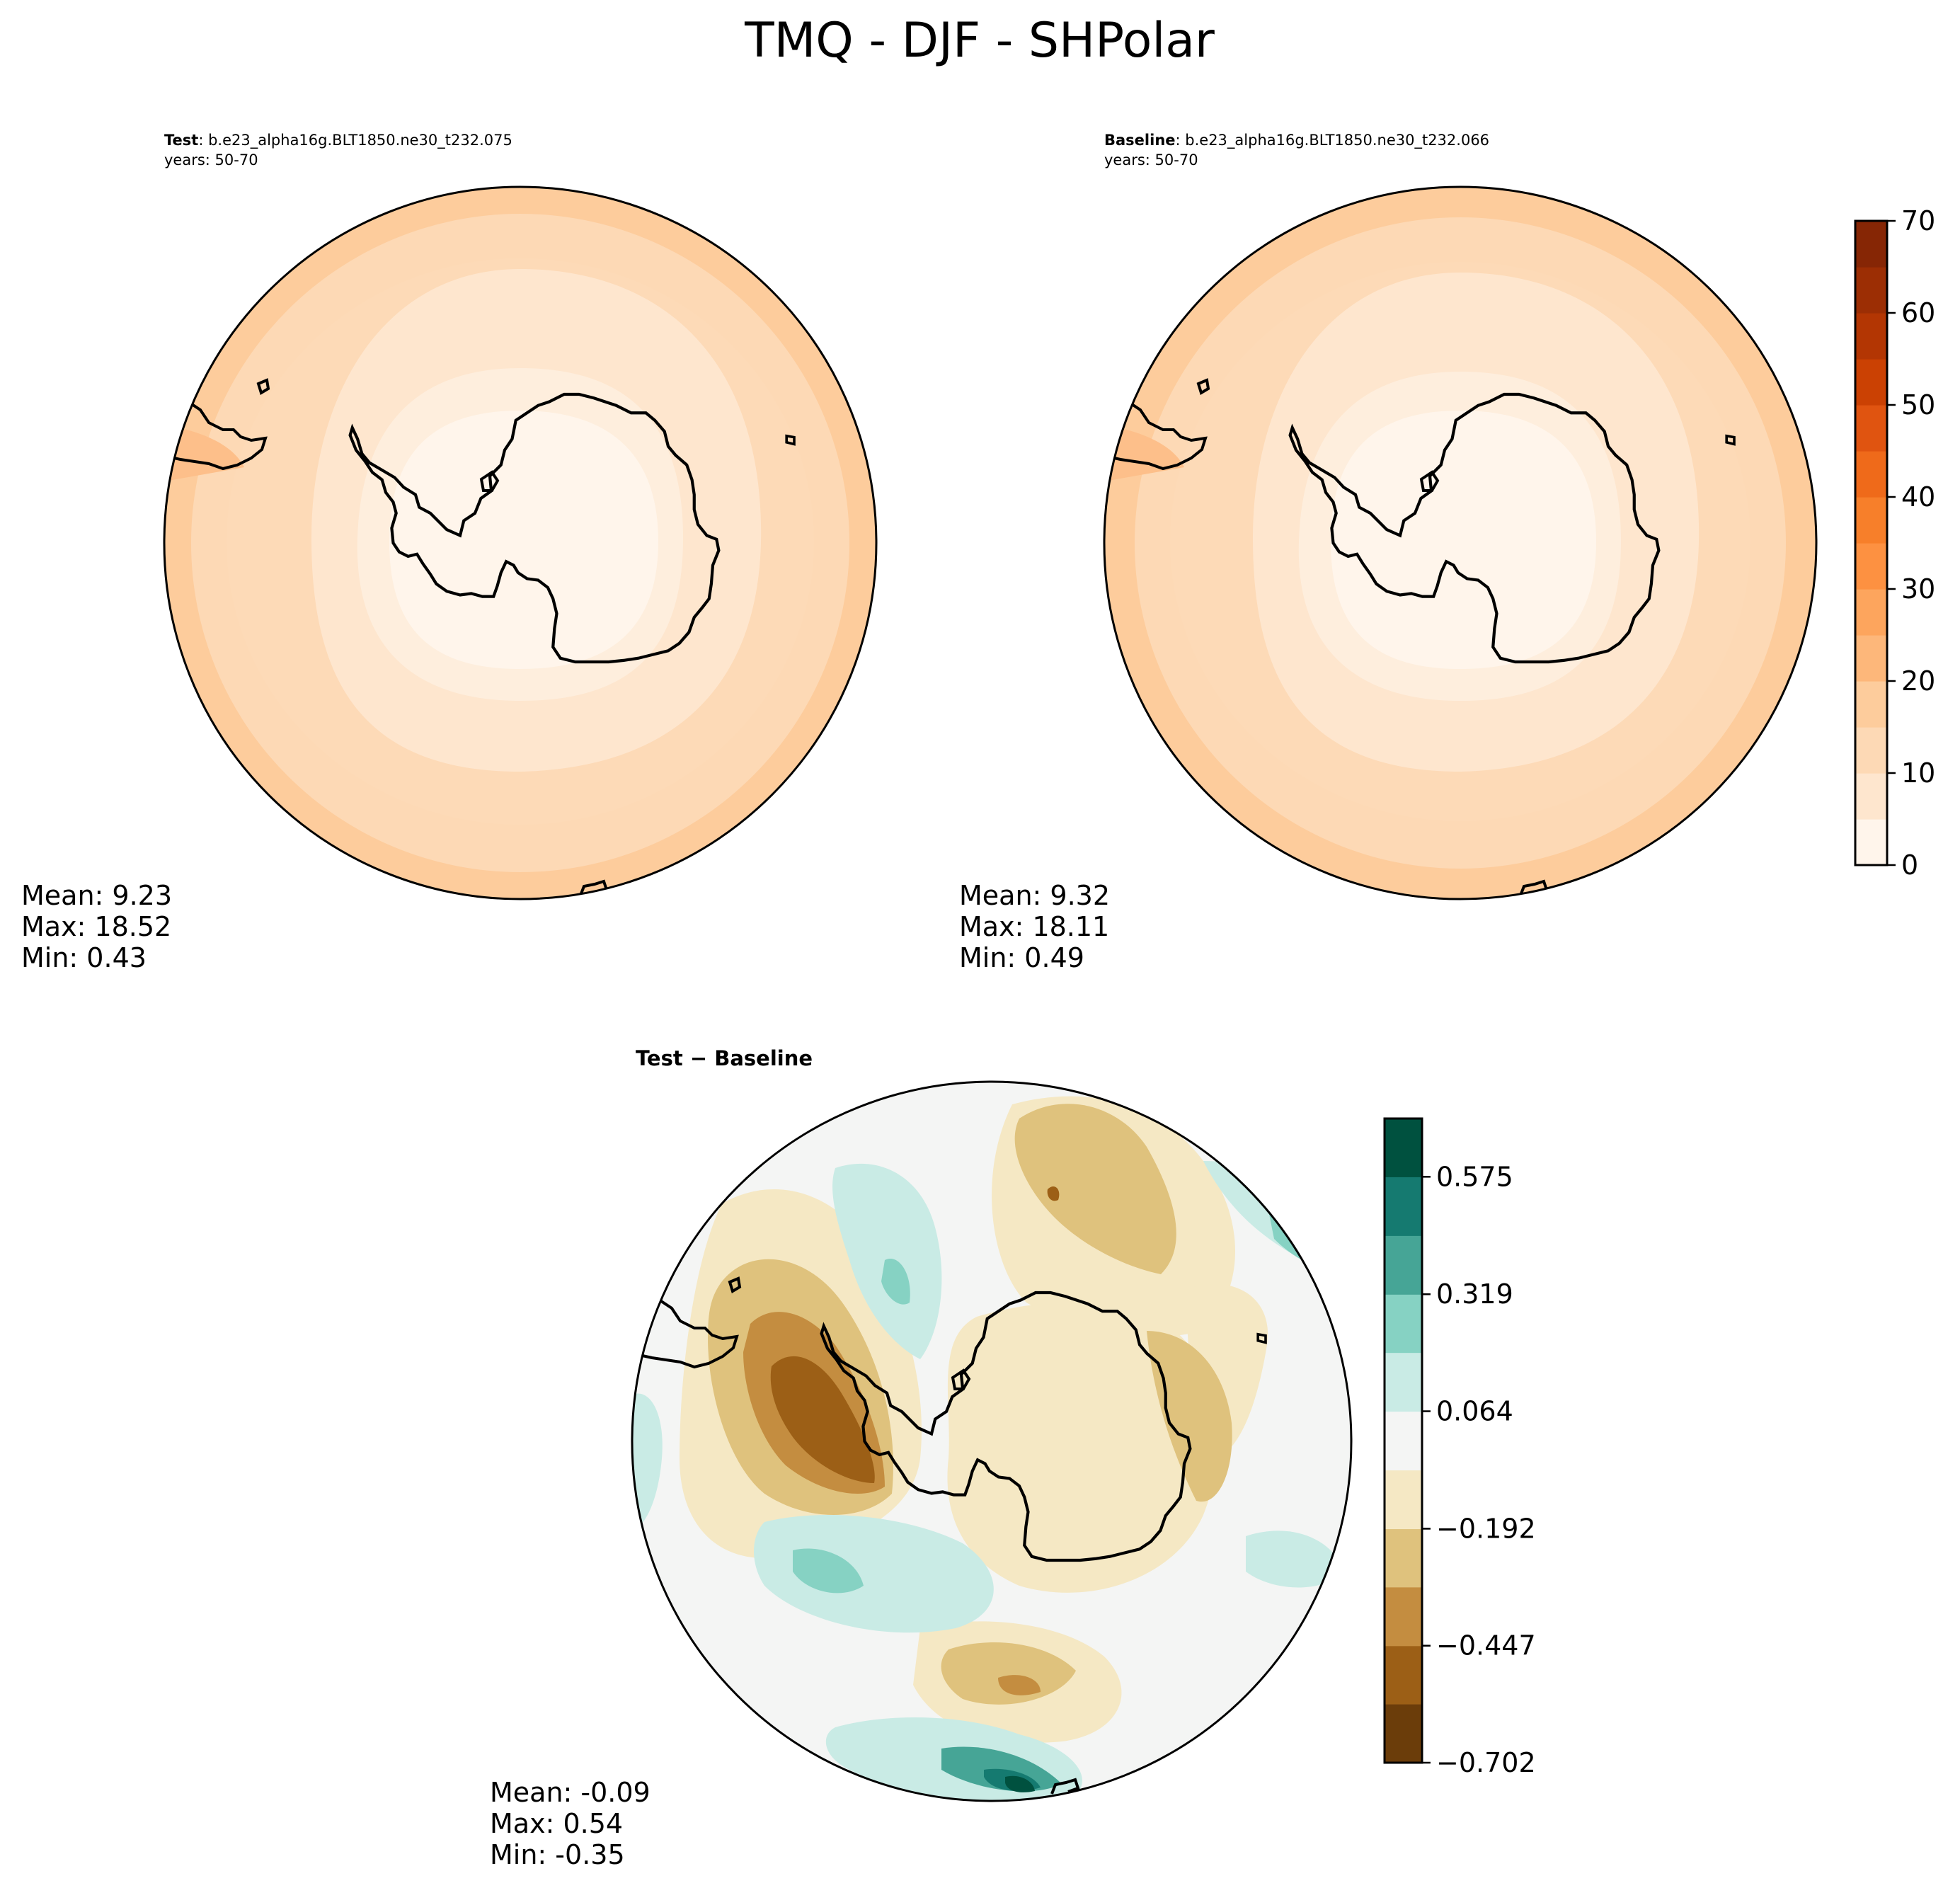  What do you see at coordinates (1295, 1559) in the screenshot?
I see `diff-teal-region-east` at bounding box center [1295, 1559].